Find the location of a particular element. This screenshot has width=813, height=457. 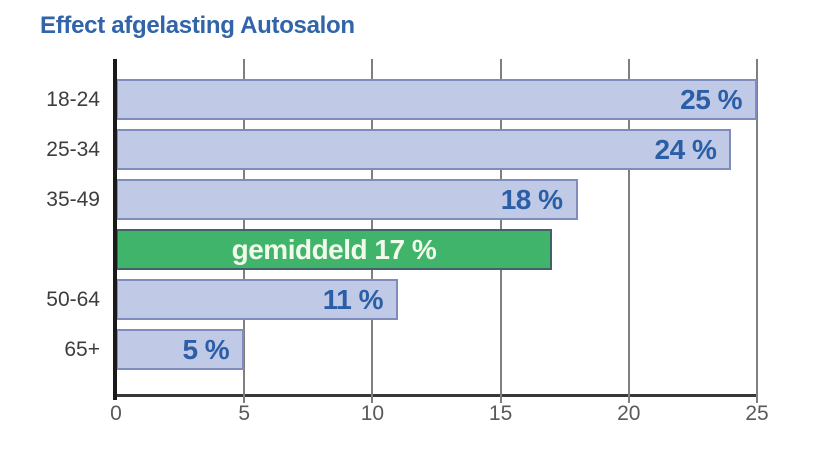

y-axis-line is located at coordinates (115, 229).